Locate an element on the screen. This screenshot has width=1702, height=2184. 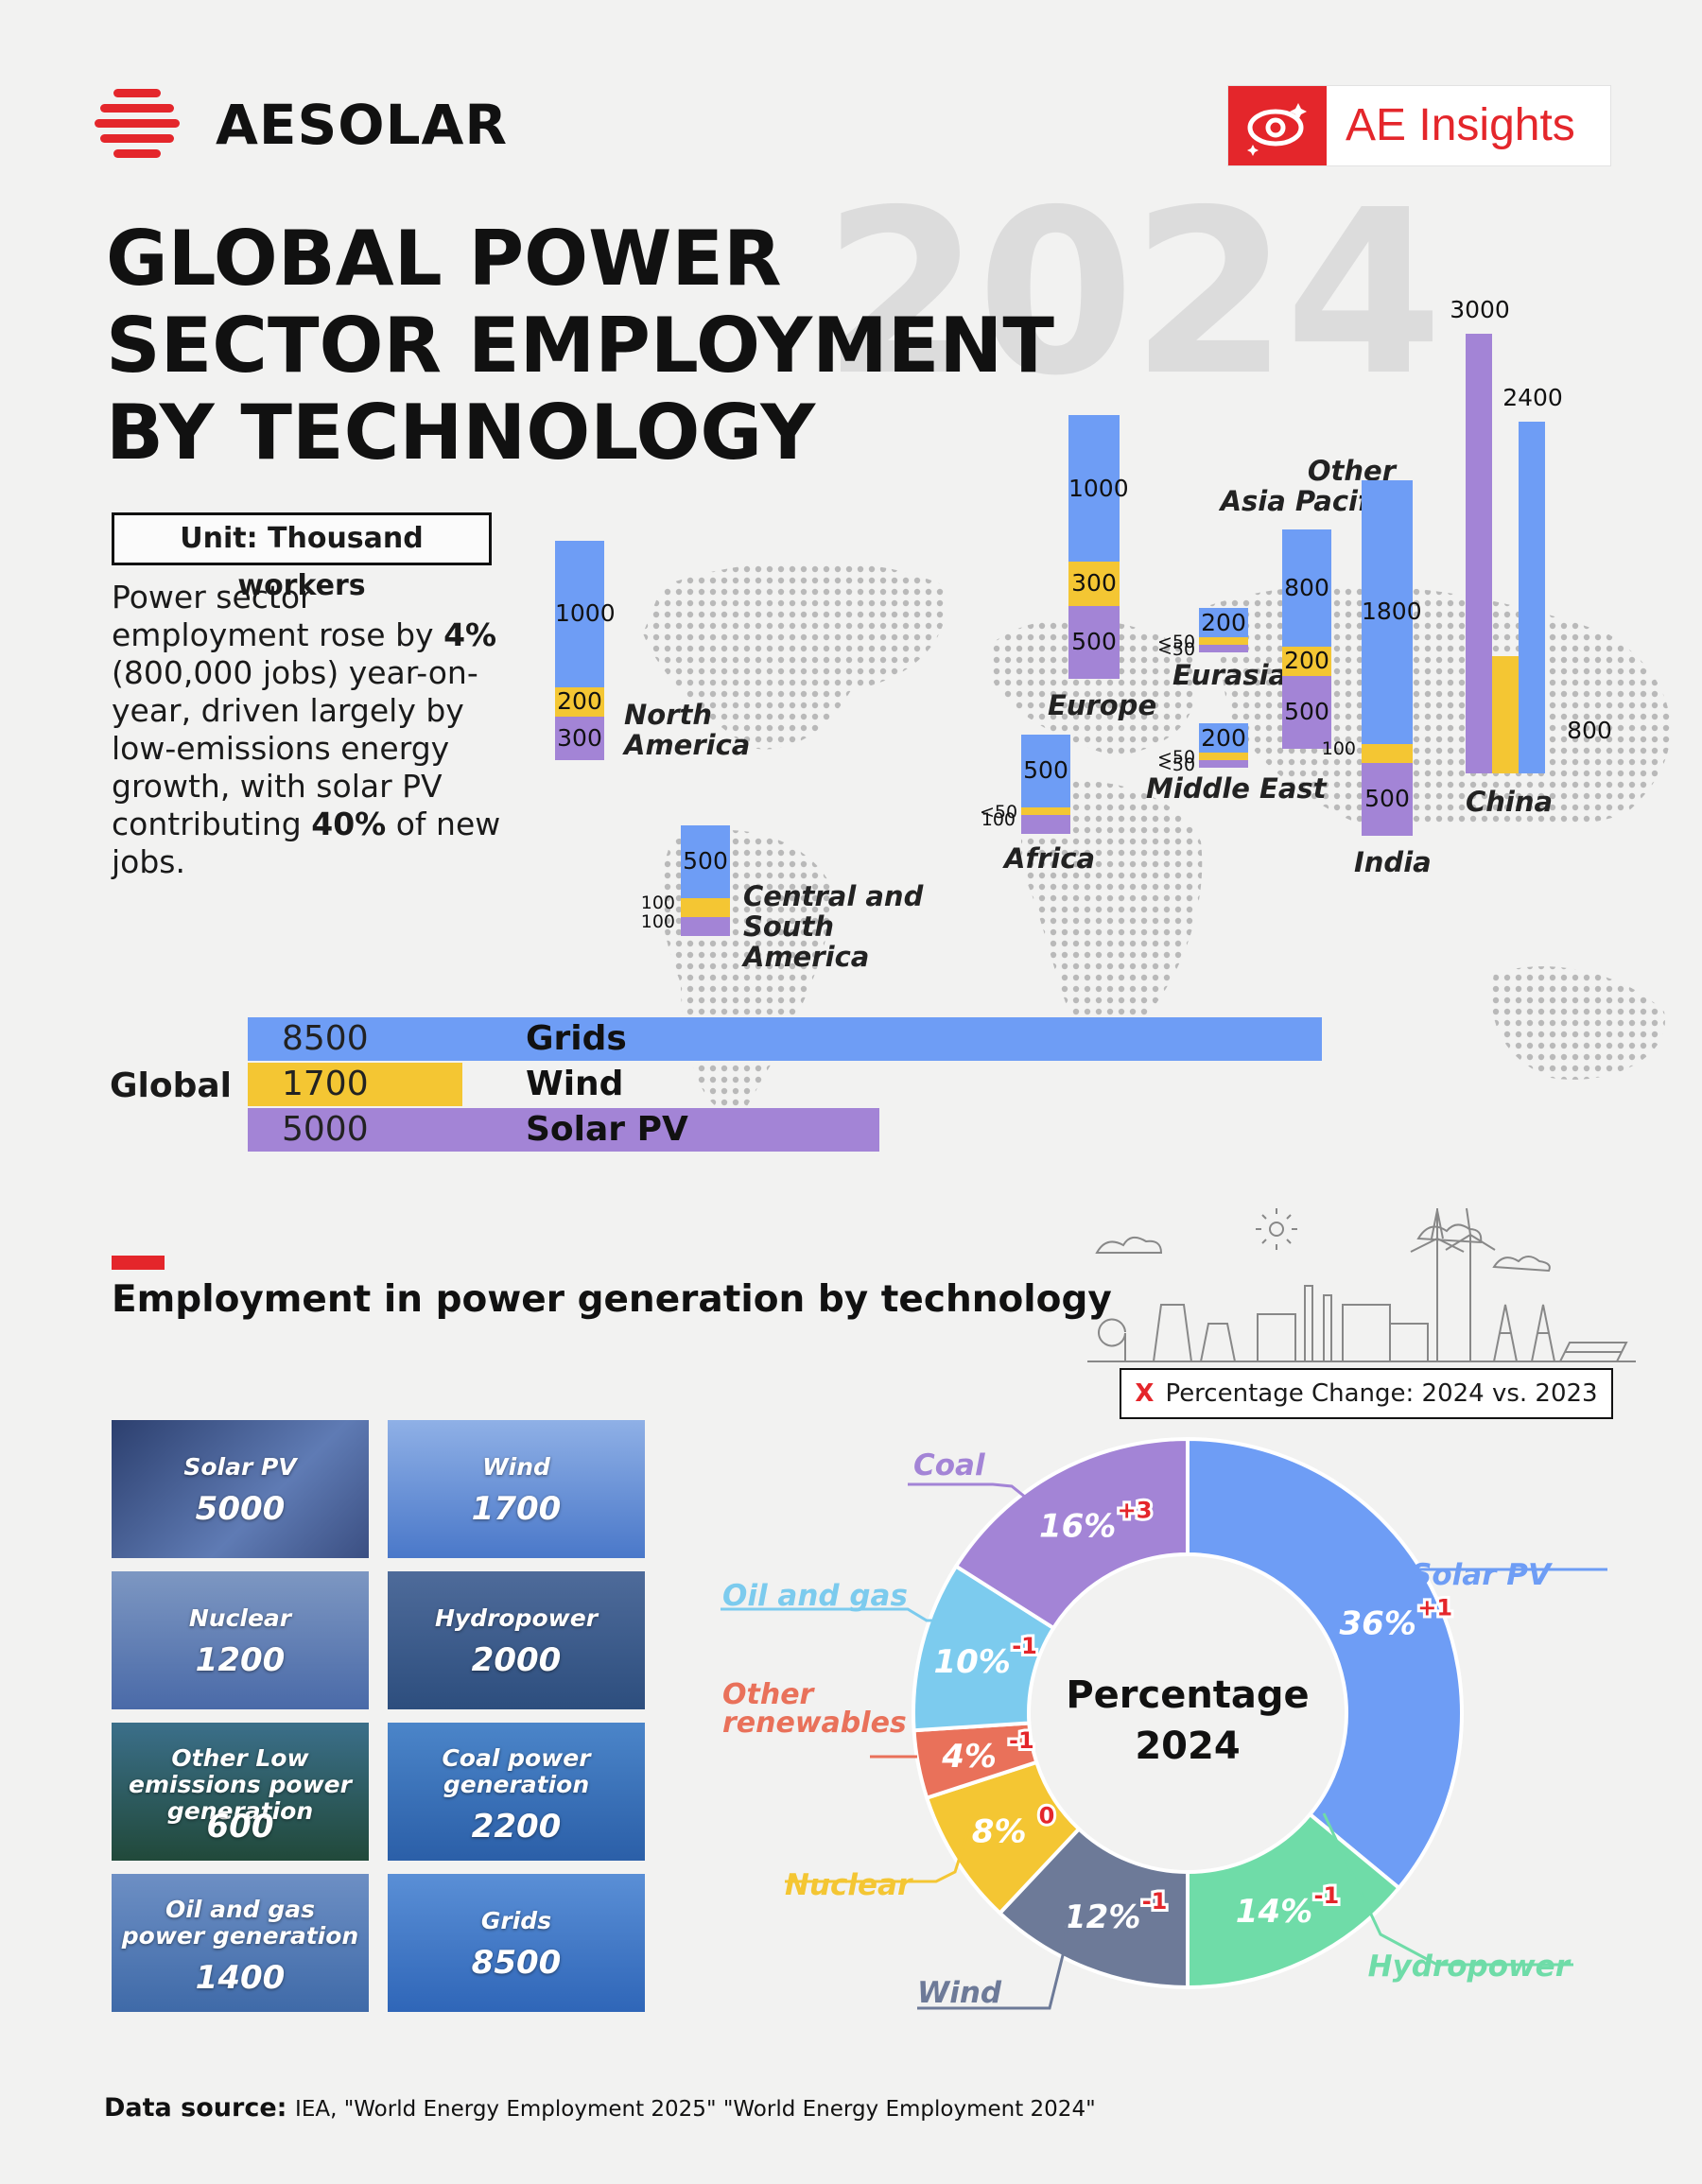
tile-name: Hydropower is located at coordinates (517, 1618).